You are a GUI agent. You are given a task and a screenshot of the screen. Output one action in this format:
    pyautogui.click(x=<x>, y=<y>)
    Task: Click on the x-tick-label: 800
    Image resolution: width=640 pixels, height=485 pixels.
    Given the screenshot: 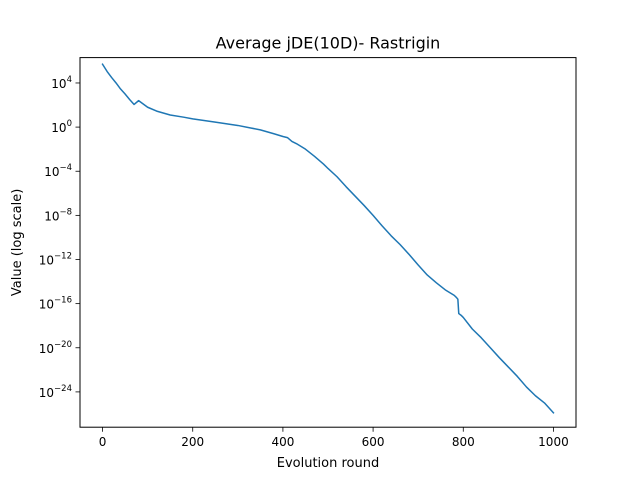 What is the action you would take?
    pyautogui.click(x=463, y=442)
    